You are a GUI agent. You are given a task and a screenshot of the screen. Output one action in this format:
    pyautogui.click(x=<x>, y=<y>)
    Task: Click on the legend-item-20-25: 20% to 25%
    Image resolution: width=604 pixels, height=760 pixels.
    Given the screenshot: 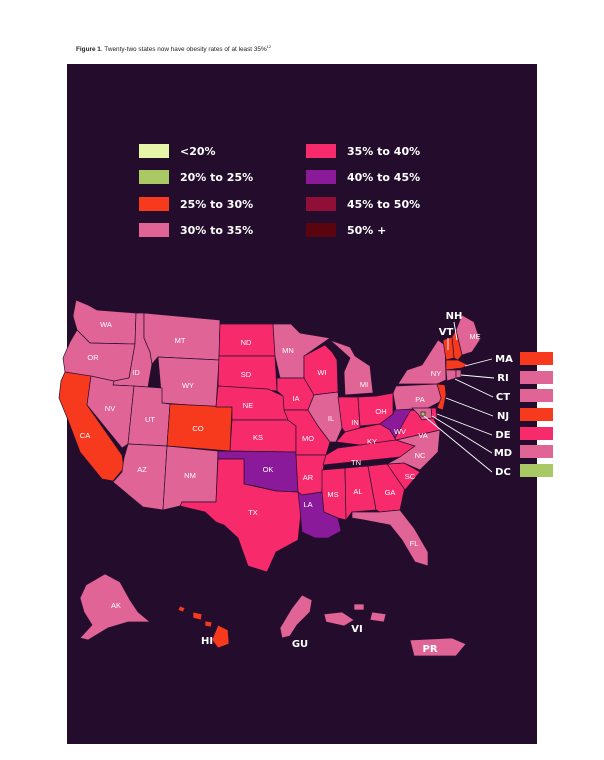 What is the action you would take?
    pyautogui.click(x=196, y=177)
    